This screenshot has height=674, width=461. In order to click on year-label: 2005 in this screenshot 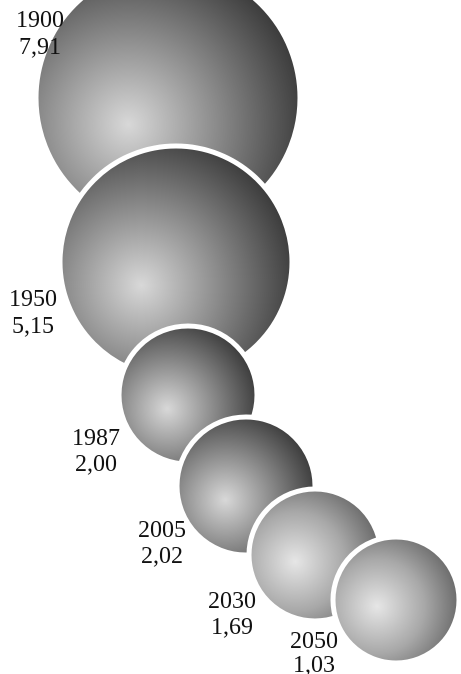, I will do `click(162, 530)`.